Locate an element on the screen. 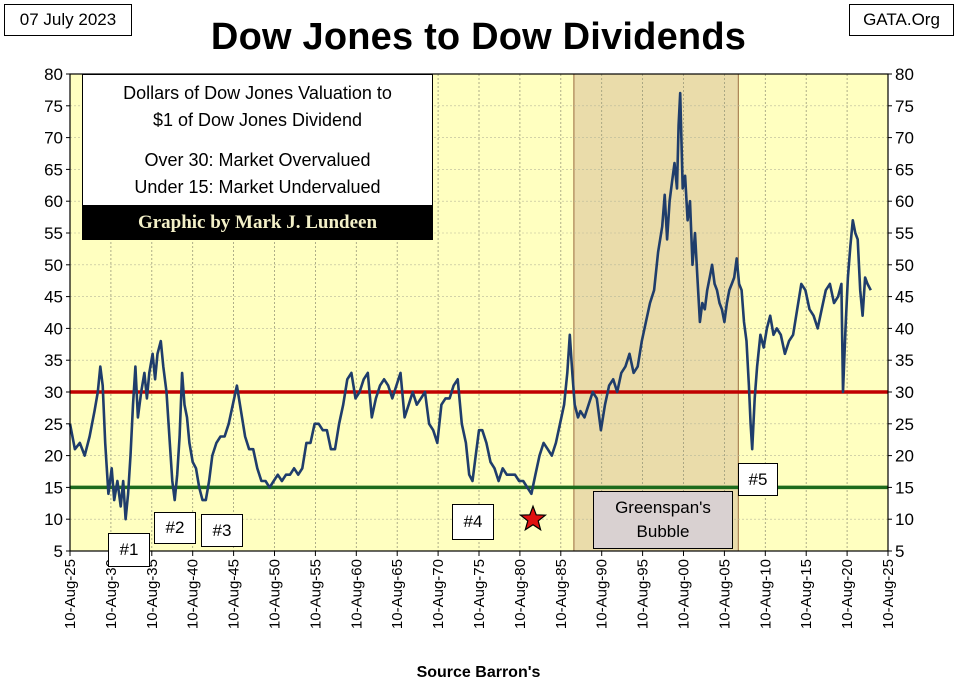 This screenshot has height=695, width=957. y-tick-label-left: 10 is located at coordinates (53, 519).